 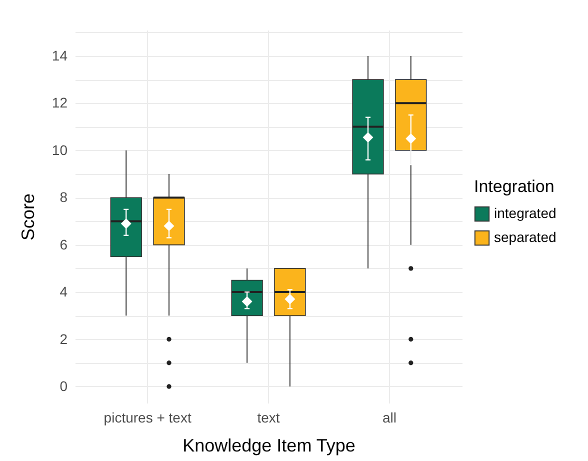 What do you see at coordinates (60, 102) in the screenshot?
I see `y-tick-label: 12` at bounding box center [60, 102].